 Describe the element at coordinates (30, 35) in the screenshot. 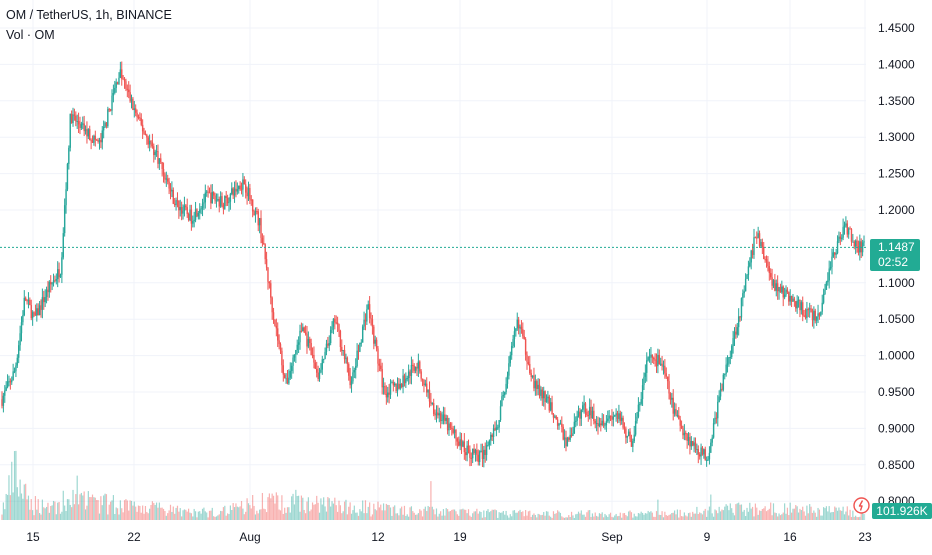

I see `volume-indicator-label: Vol · OM` at that location.